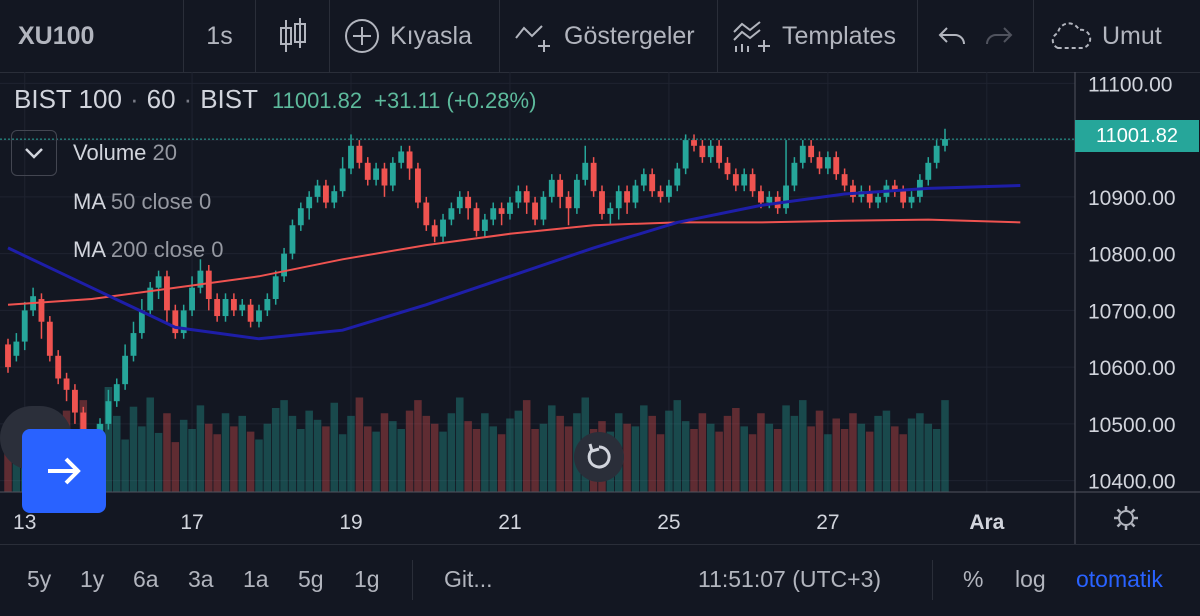 The width and height of the screenshot is (1200, 616). Describe the element at coordinates (1119, 579) in the screenshot. I see `auto-toggle: otomatik` at that location.